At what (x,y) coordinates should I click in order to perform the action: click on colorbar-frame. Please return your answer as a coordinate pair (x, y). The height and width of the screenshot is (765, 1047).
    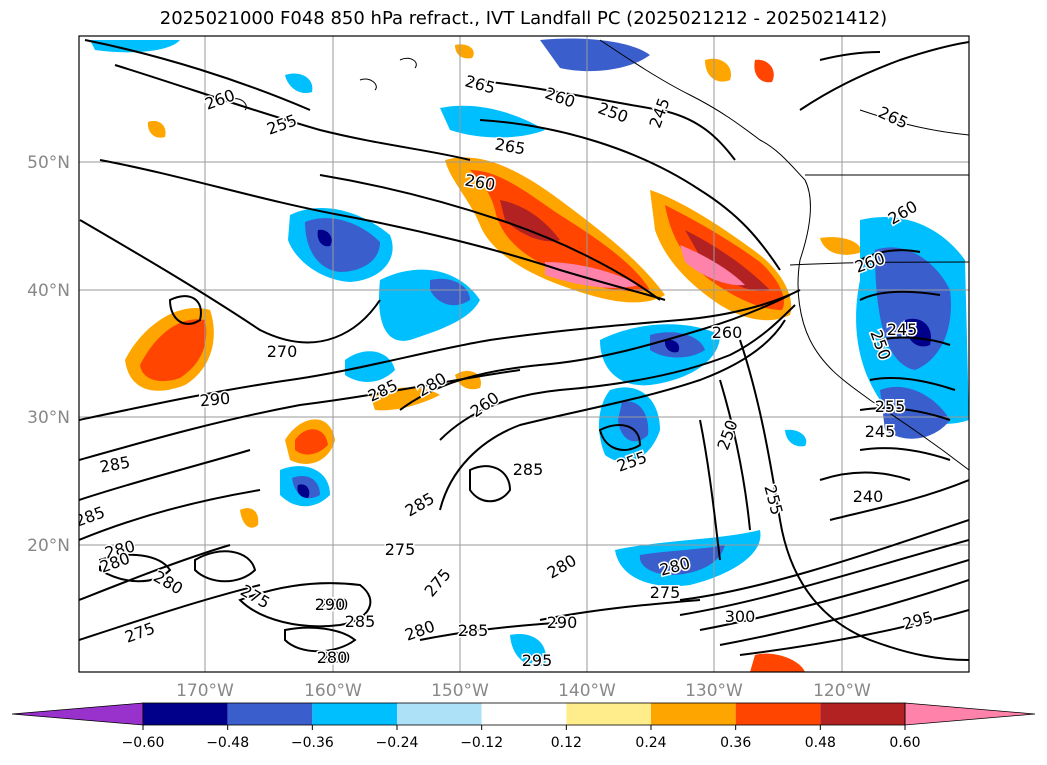
    Looking at the image, I should click on (524, 714).